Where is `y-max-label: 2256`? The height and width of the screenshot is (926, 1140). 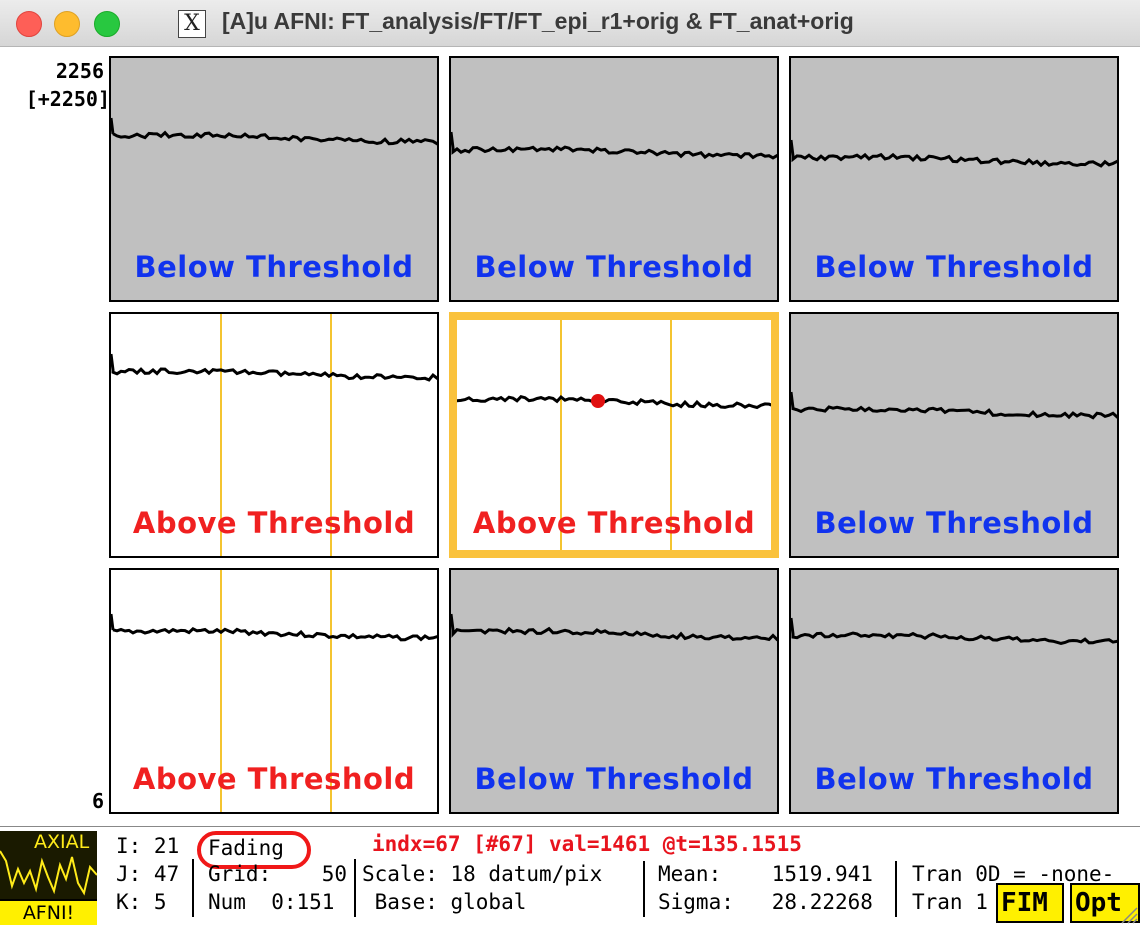 y-max-label: 2256 is located at coordinates (79, 71).